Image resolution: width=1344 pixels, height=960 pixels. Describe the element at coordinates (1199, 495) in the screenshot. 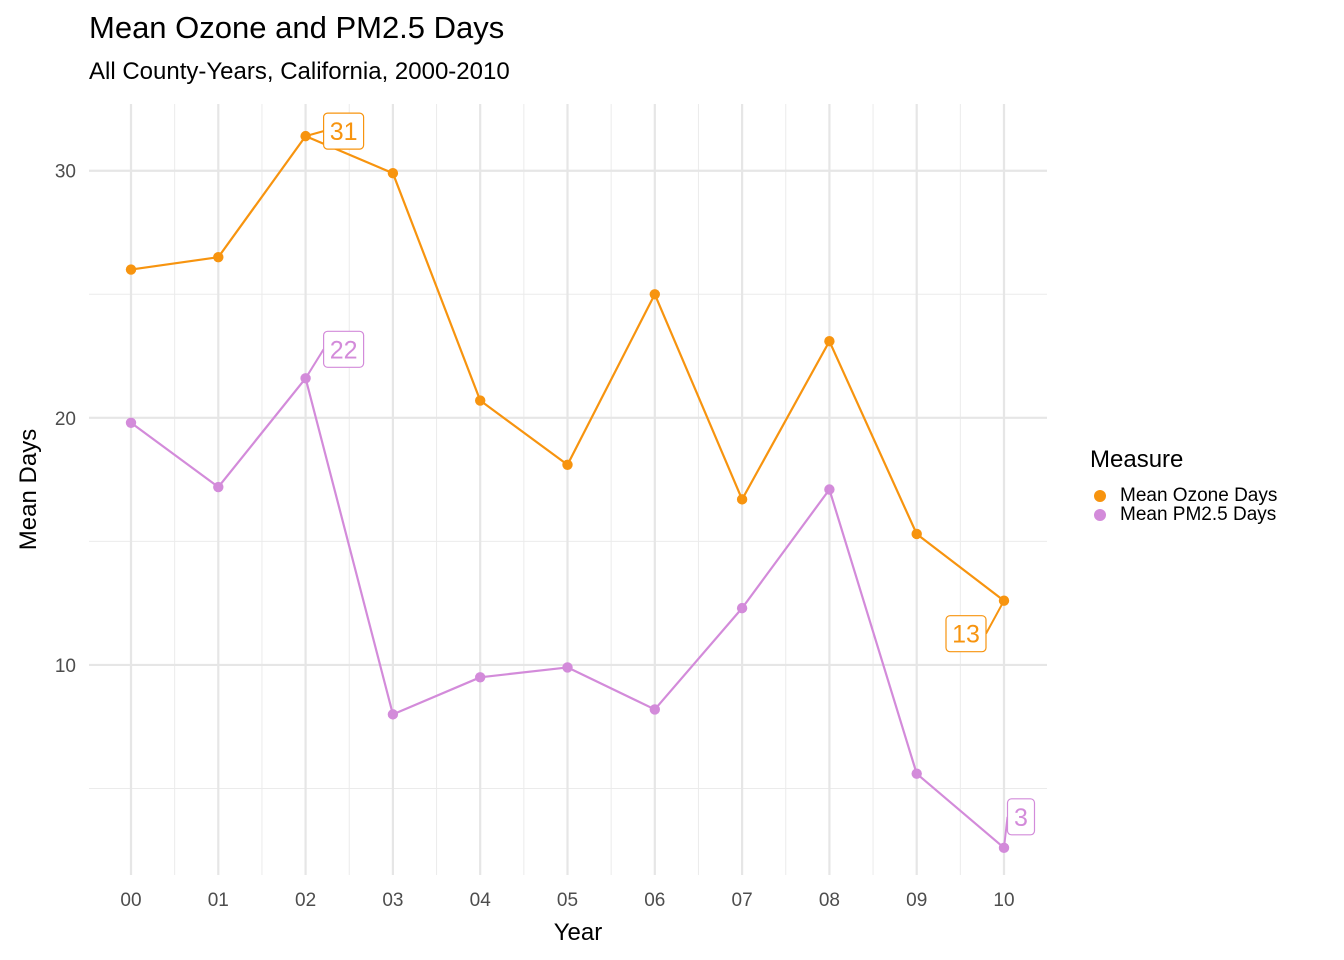

I see `legend-label-ozone: Mean Ozone Days` at that location.